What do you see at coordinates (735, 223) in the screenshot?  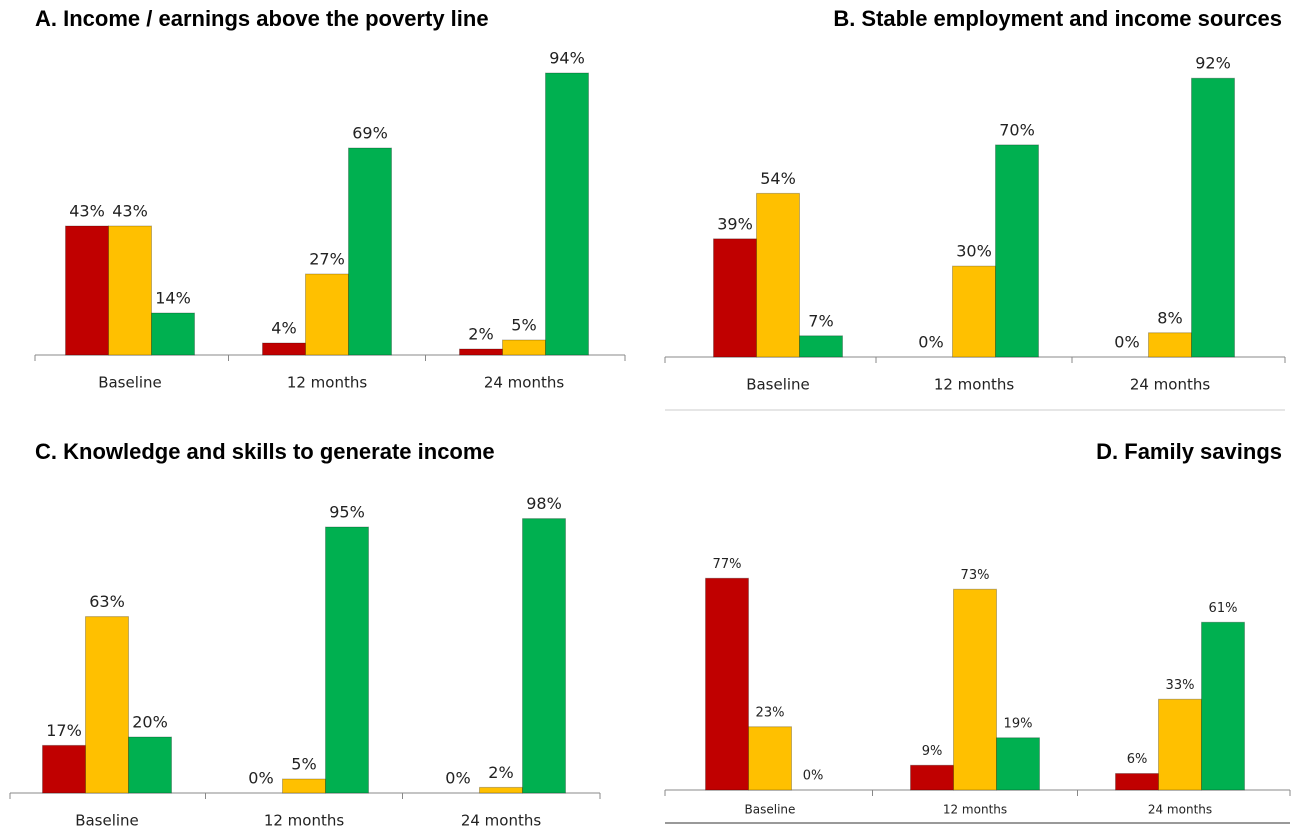 I see `value-label: 39%` at bounding box center [735, 223].